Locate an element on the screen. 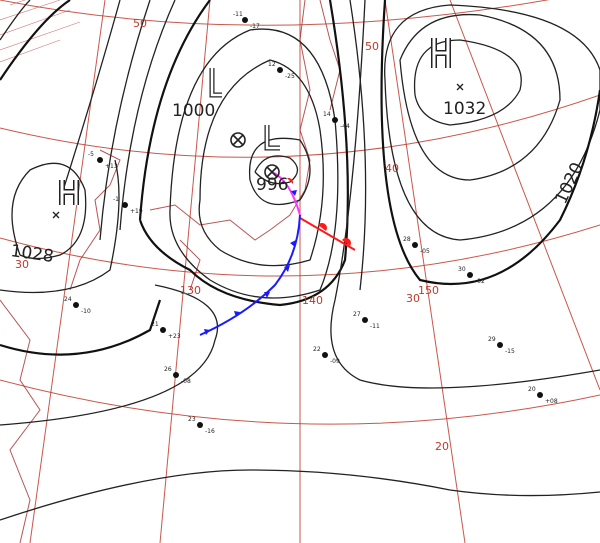  station-temperature: 22 is located at coordinates (317, 349).